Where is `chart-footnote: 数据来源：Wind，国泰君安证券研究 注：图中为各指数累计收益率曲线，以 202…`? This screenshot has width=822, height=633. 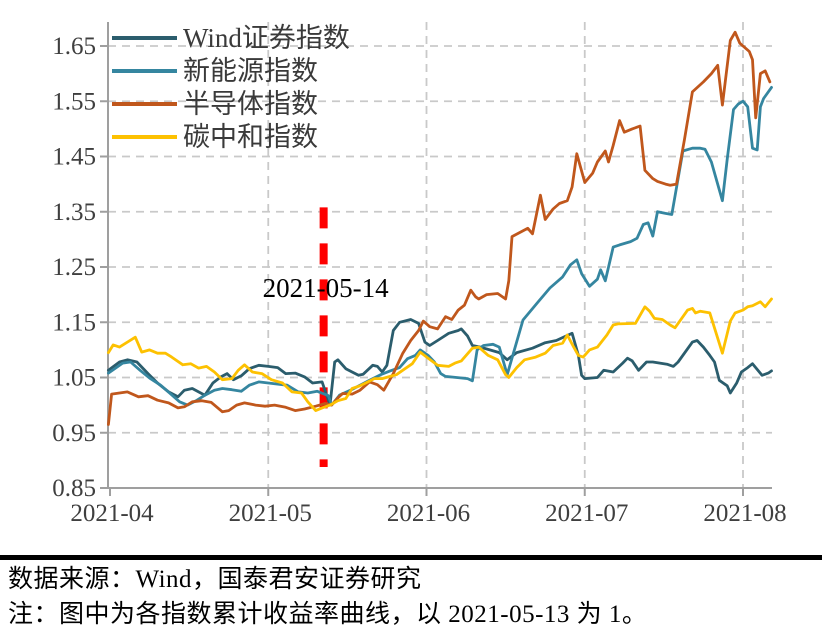
chart-footnote: 数据来源：Wind，国泰君安证券研究 注：图中为各指数累计收益率曲线，以 202… is located at coordinates (411, 592).